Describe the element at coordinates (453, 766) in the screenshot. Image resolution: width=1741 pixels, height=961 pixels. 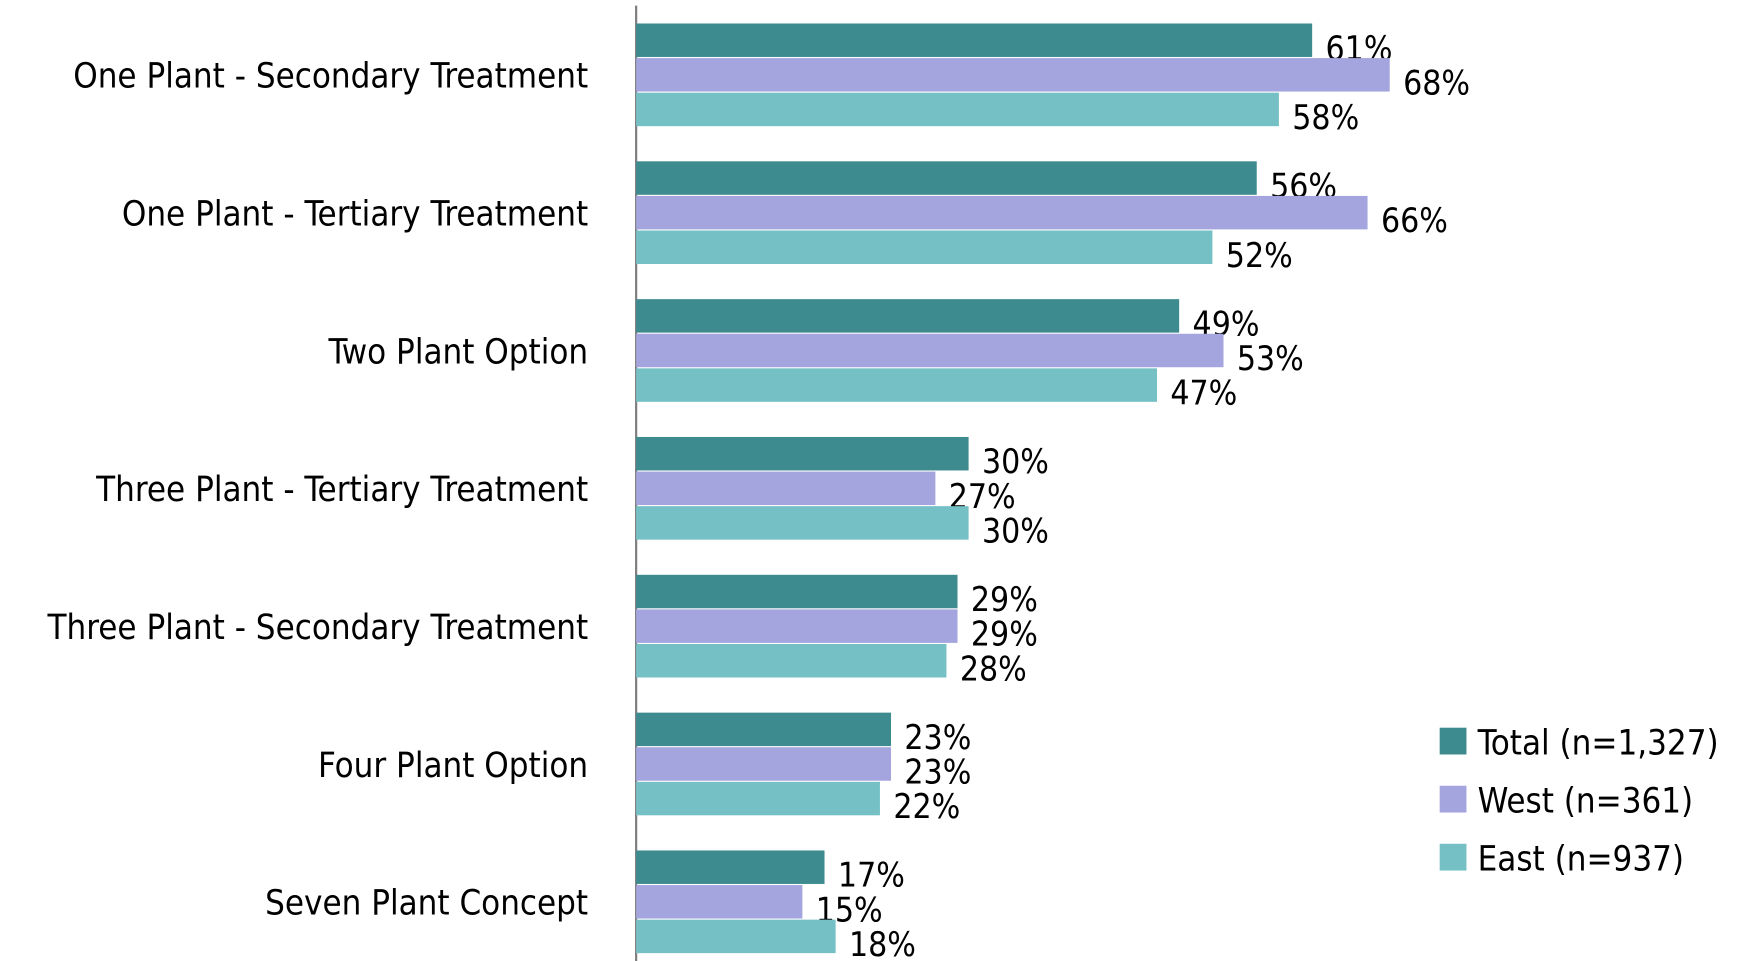
I see `category-label: Four Plant Option` at that location.